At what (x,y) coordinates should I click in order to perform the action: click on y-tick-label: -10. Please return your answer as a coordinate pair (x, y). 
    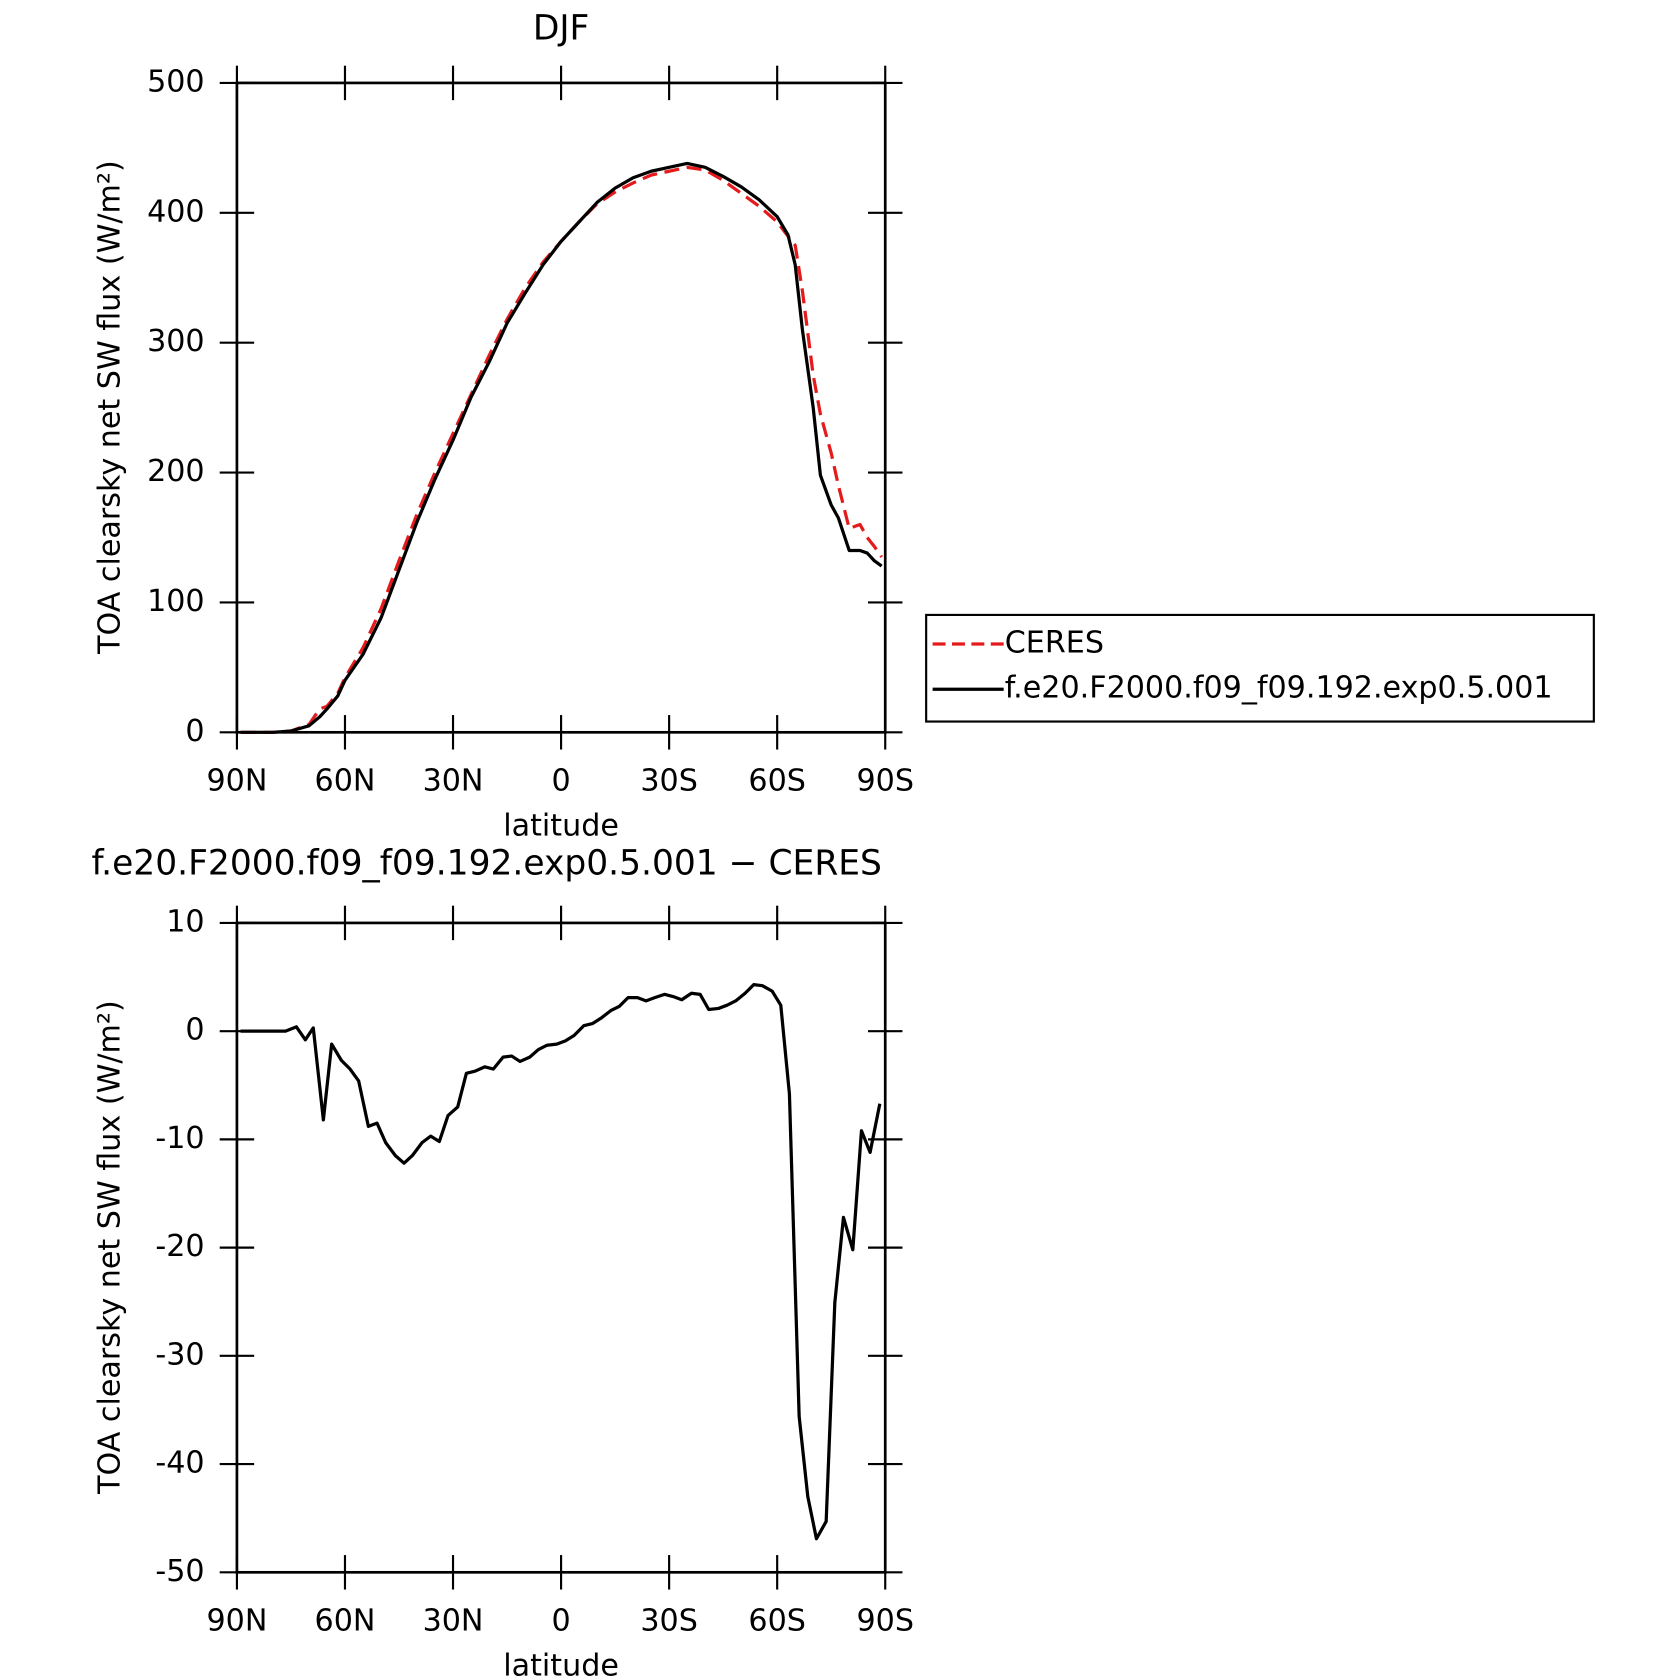
    Looking at the image, I should click on (179, 1138).